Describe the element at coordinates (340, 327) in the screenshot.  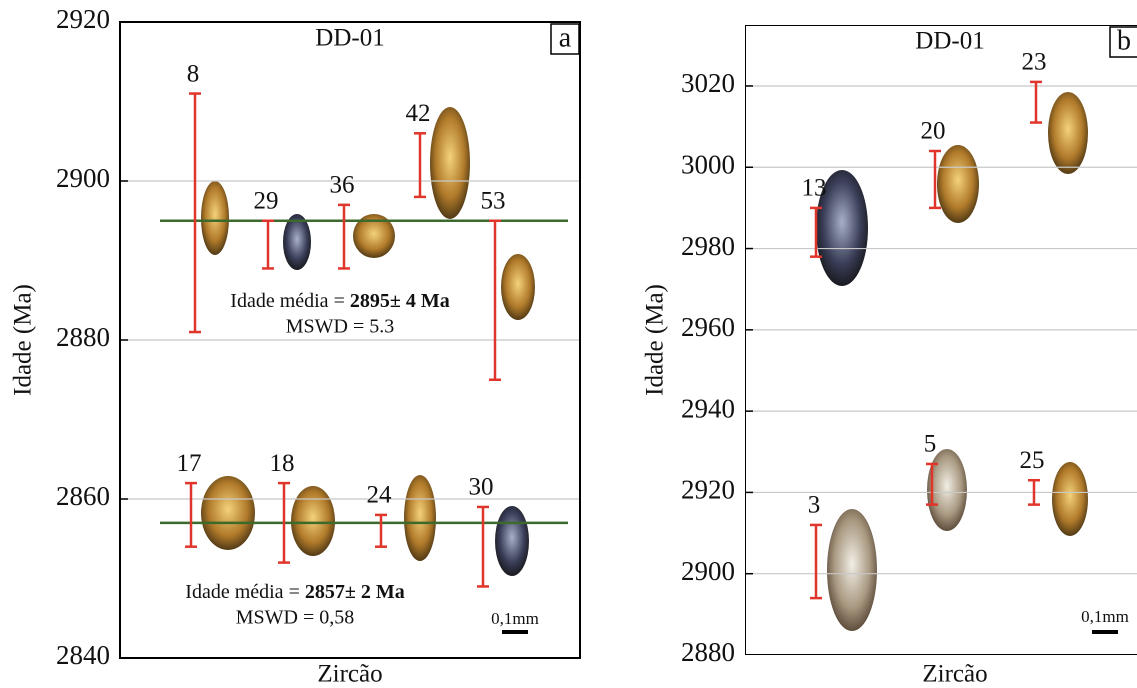
I see `annotation-mswd: MSWD = 5.3` at that location.